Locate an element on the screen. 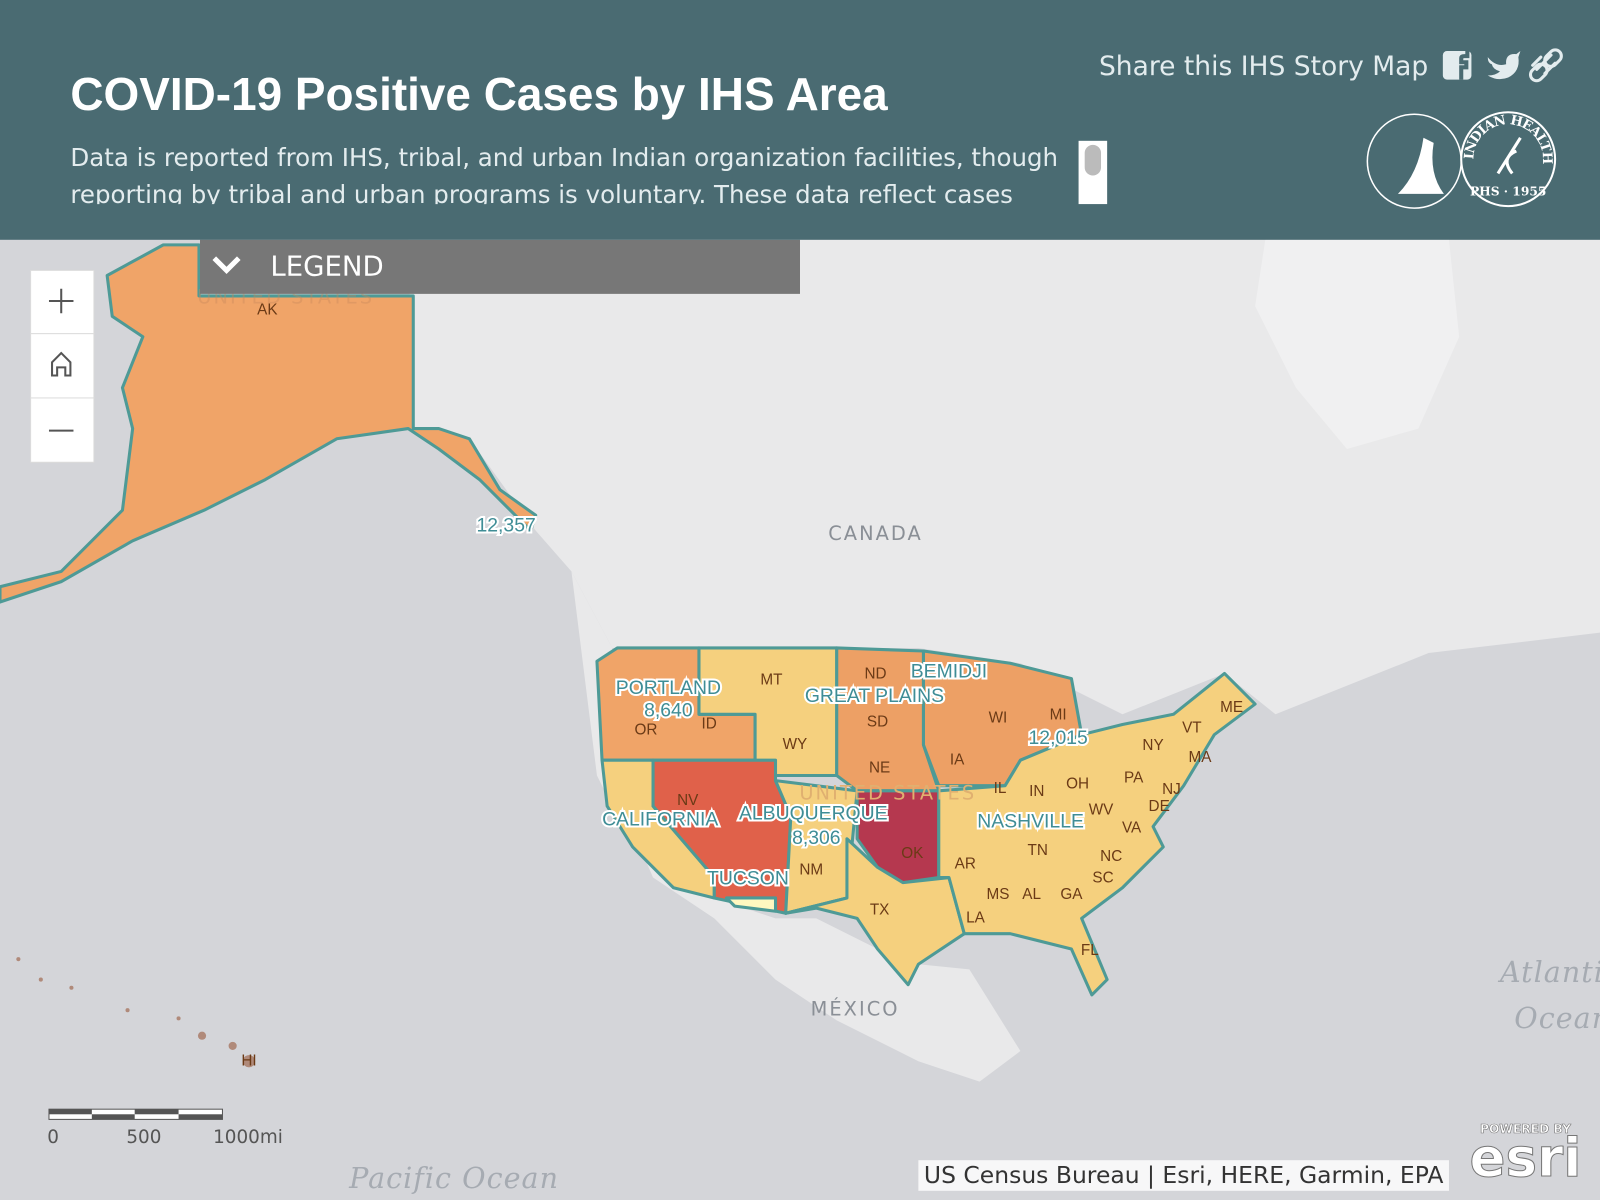 This screenshot has height=1200, width=1600. zoom-controls is located at coordinates (62, 366).